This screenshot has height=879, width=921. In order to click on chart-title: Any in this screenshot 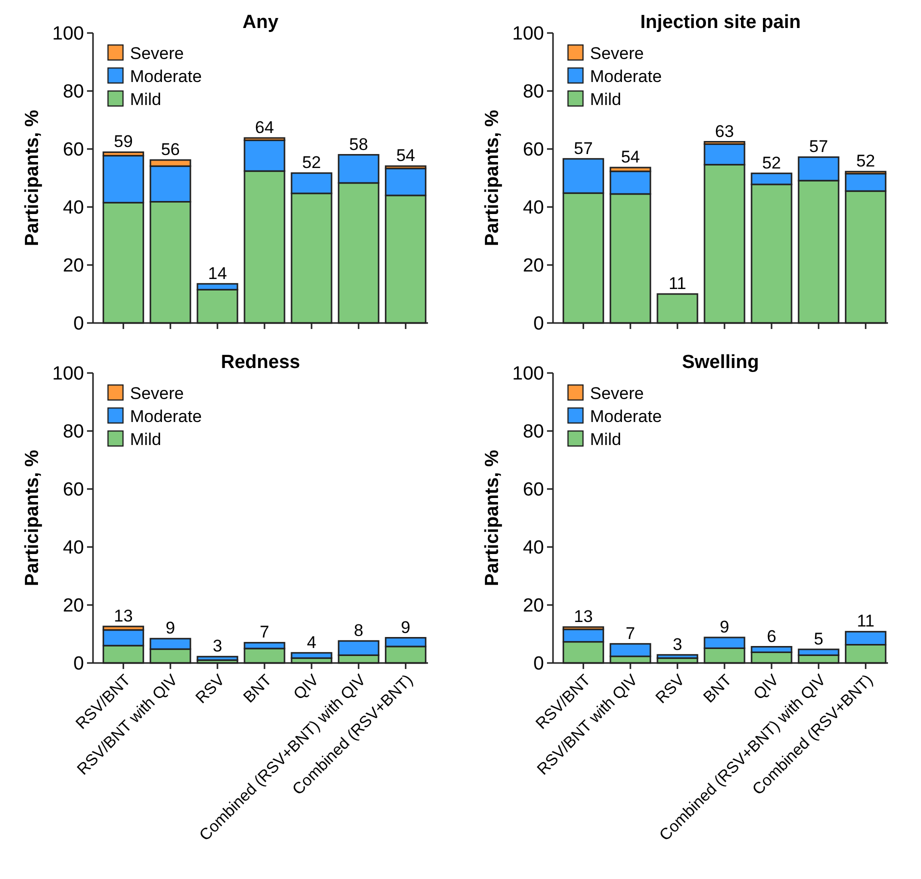, I will do `click(260, 22)`.